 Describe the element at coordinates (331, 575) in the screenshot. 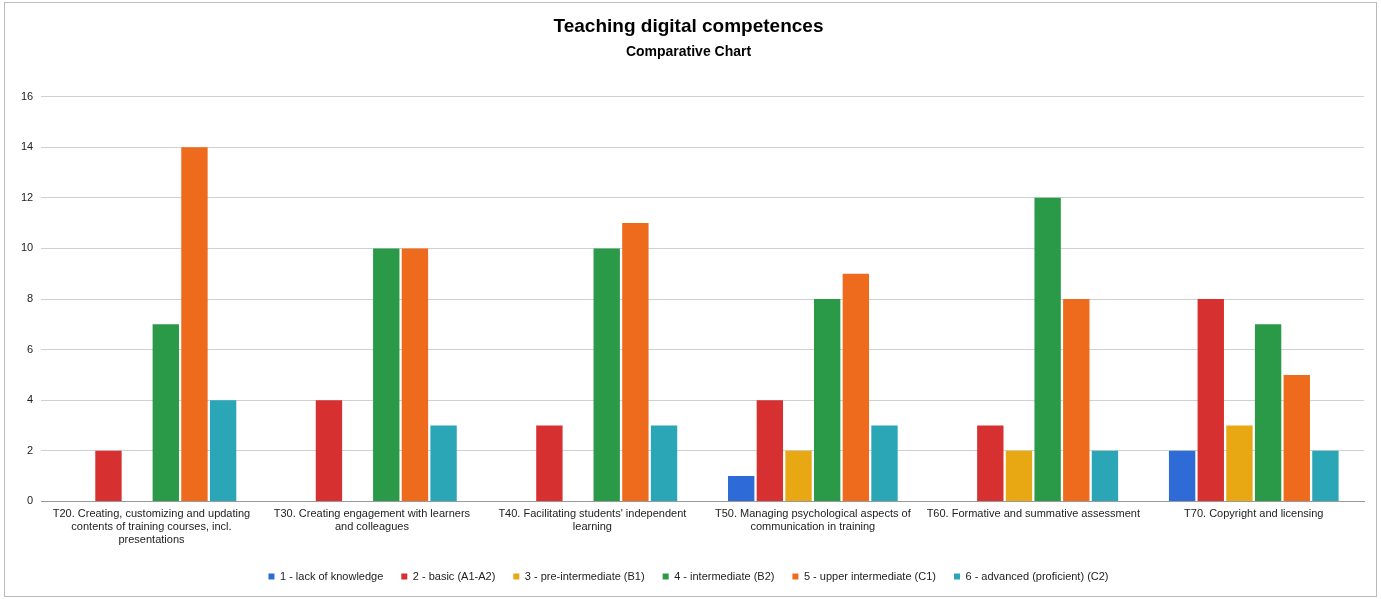

I see `legend-label: 1 - lack of knowledge` at that location.